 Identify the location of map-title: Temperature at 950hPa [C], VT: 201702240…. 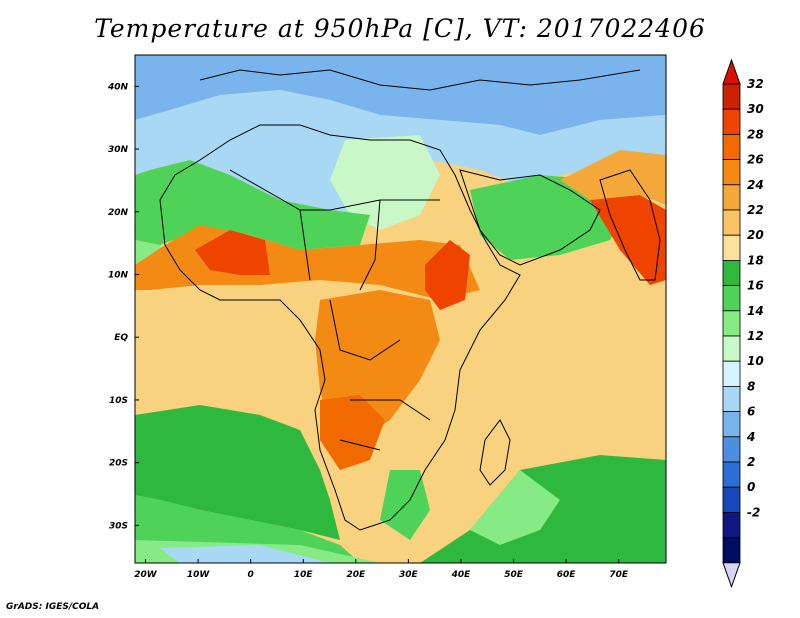
(400, 28).